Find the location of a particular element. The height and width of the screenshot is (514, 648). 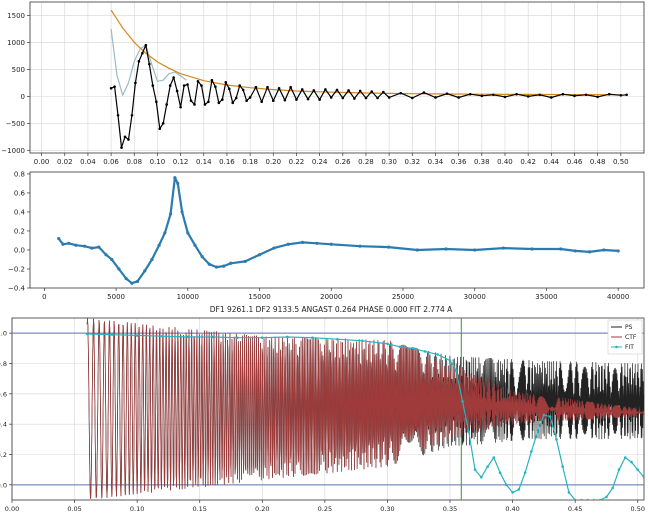

y-tick-label: 0.4 is located at coordinates (3, 425).